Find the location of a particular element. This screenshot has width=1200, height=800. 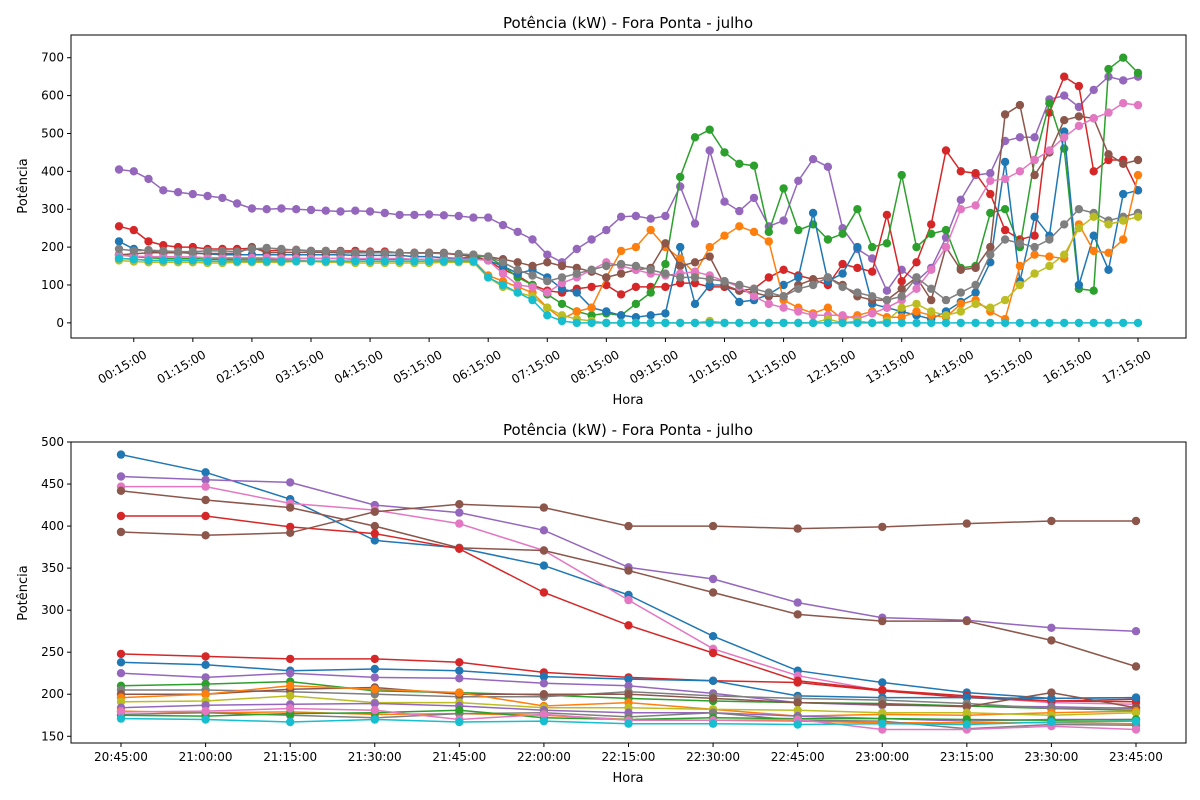

bottom-series-6-line is located at coordinates (628, 520).